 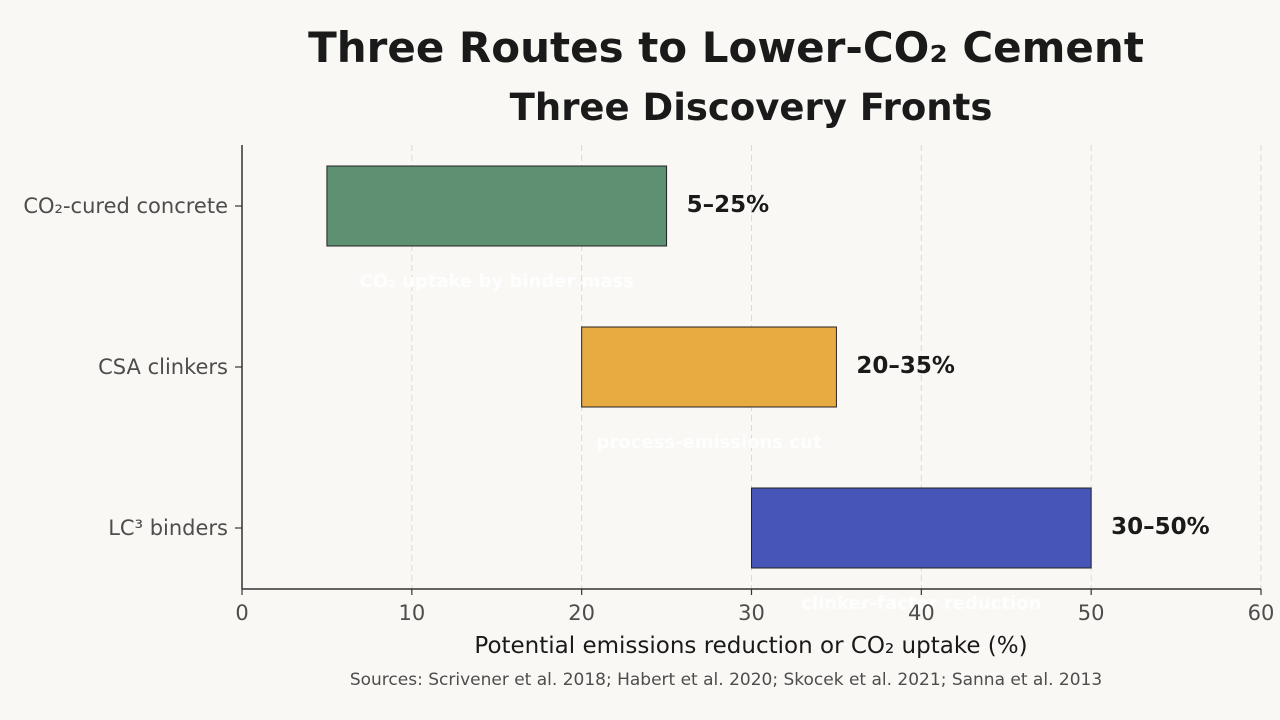 I want to click on chart-subtitle: Three Discovery Fronts, so click(x=751, y=107).